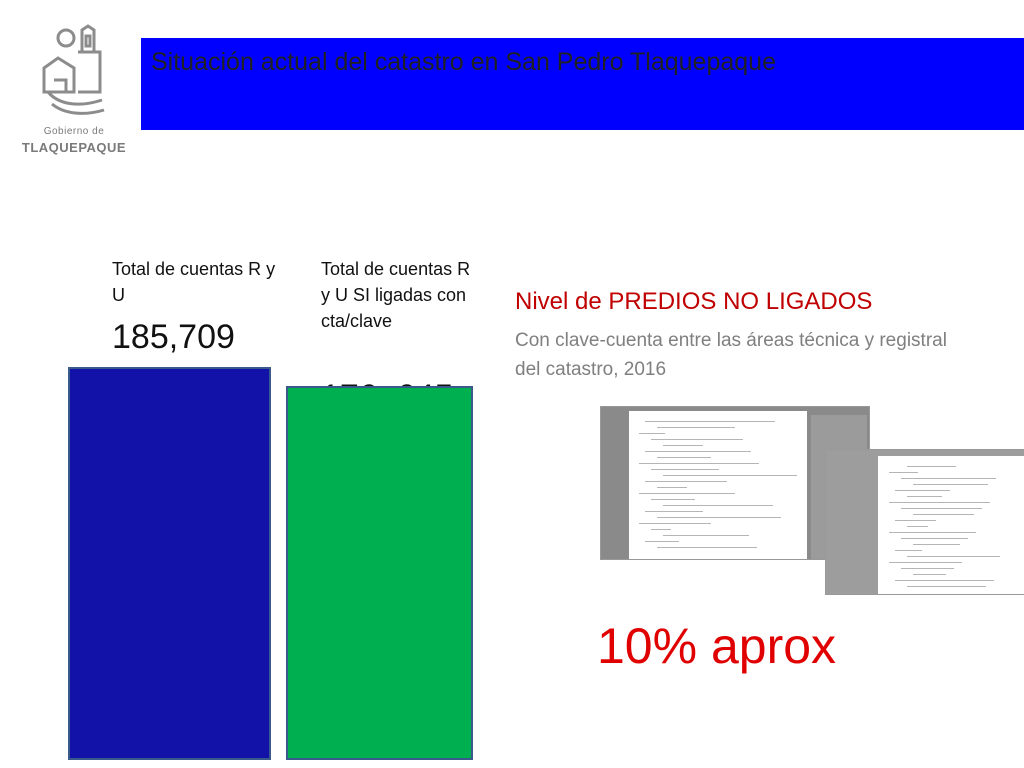  I want to click on nivel-title: Nivel de PREDIOS NO LIGADOS, so click(694, 301).